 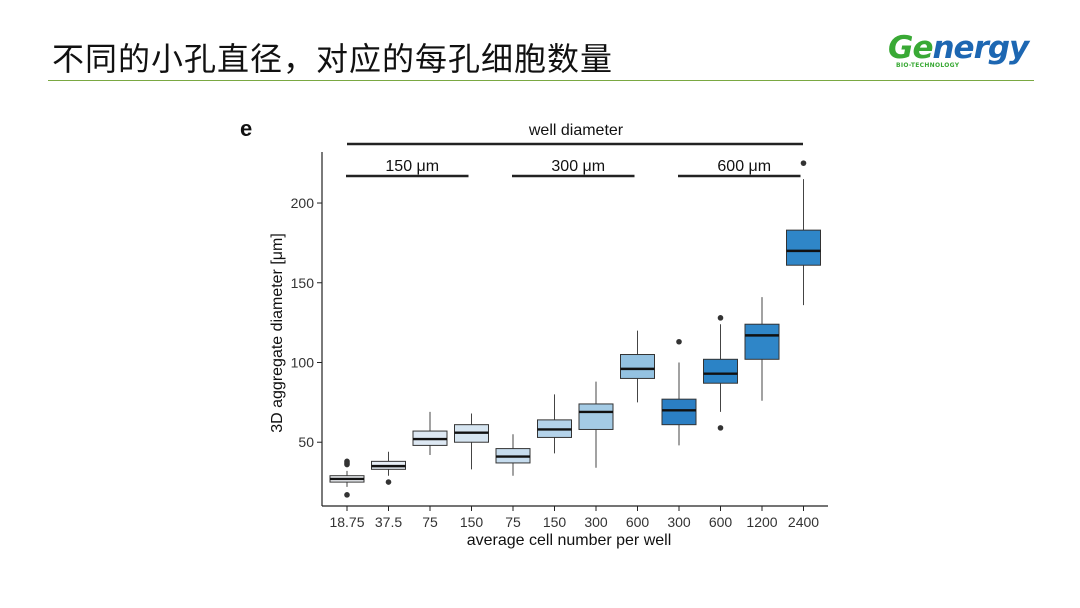 What do you see at coordinates (541, 80) in the screenshot?
I see `title-divider` at bounding box center [541, 80].